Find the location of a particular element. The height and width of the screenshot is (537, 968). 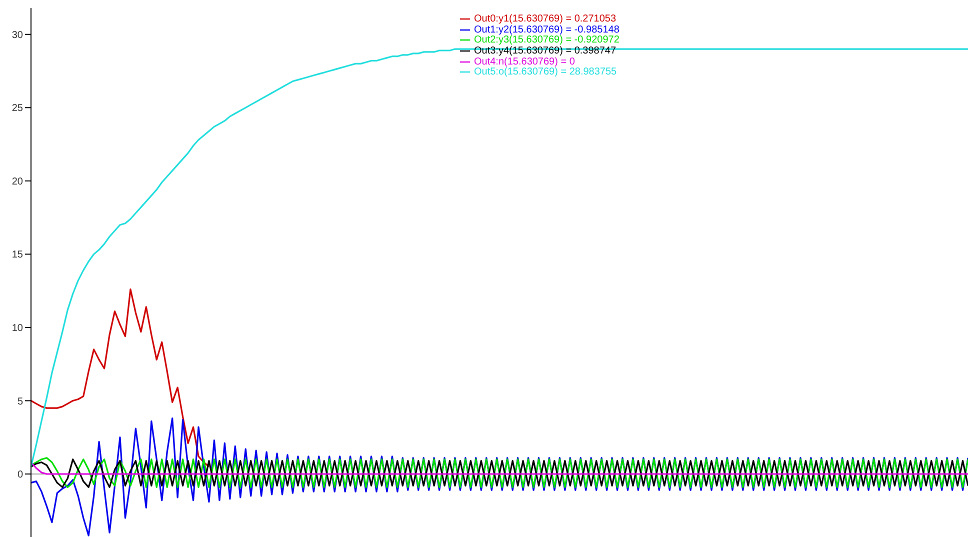

y-tick-label: 0 is located at coordinates (20, 475).